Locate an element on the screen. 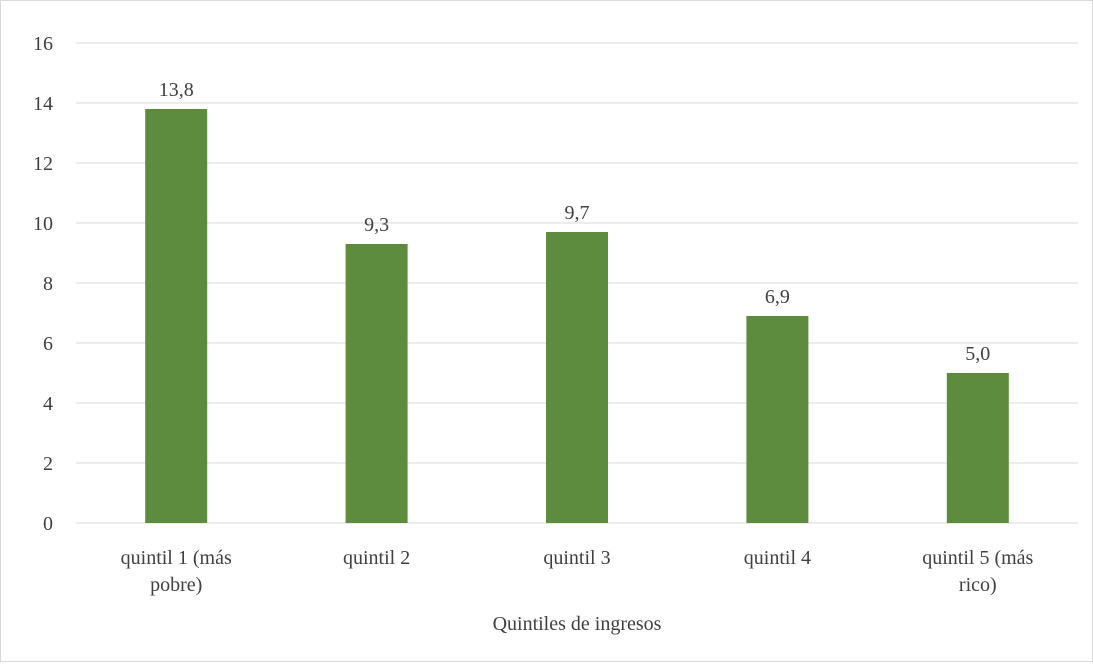 The image size is (1093, 668). y-tick-label: 8 is located at coordinates (48, 284).